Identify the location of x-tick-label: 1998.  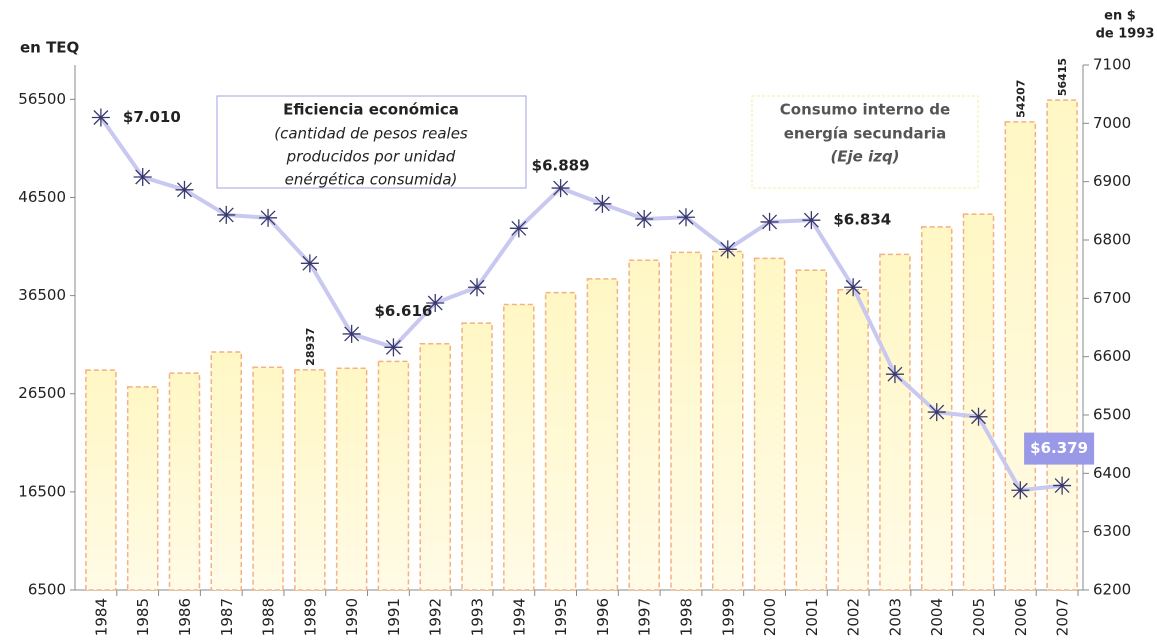
(686, 617).